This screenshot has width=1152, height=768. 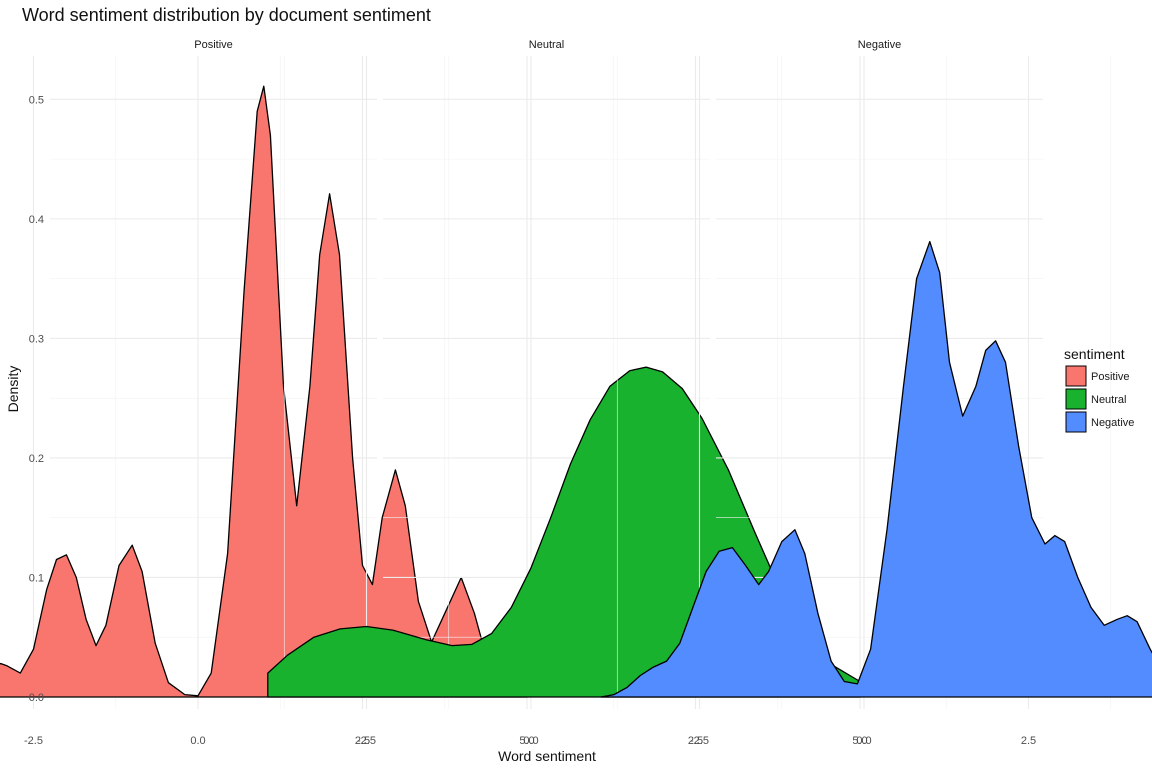 I want to click on y-axis-title: Density, so click(x=13, y=389).